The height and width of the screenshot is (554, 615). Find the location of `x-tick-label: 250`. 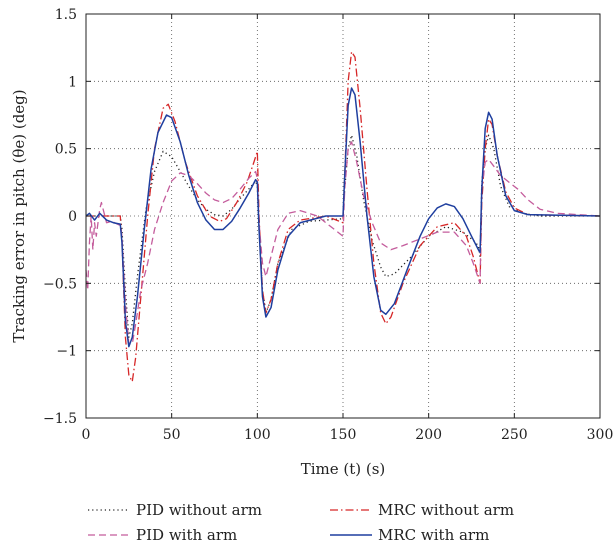

x-tick-label: 250 is located at coordinates (514, 435).